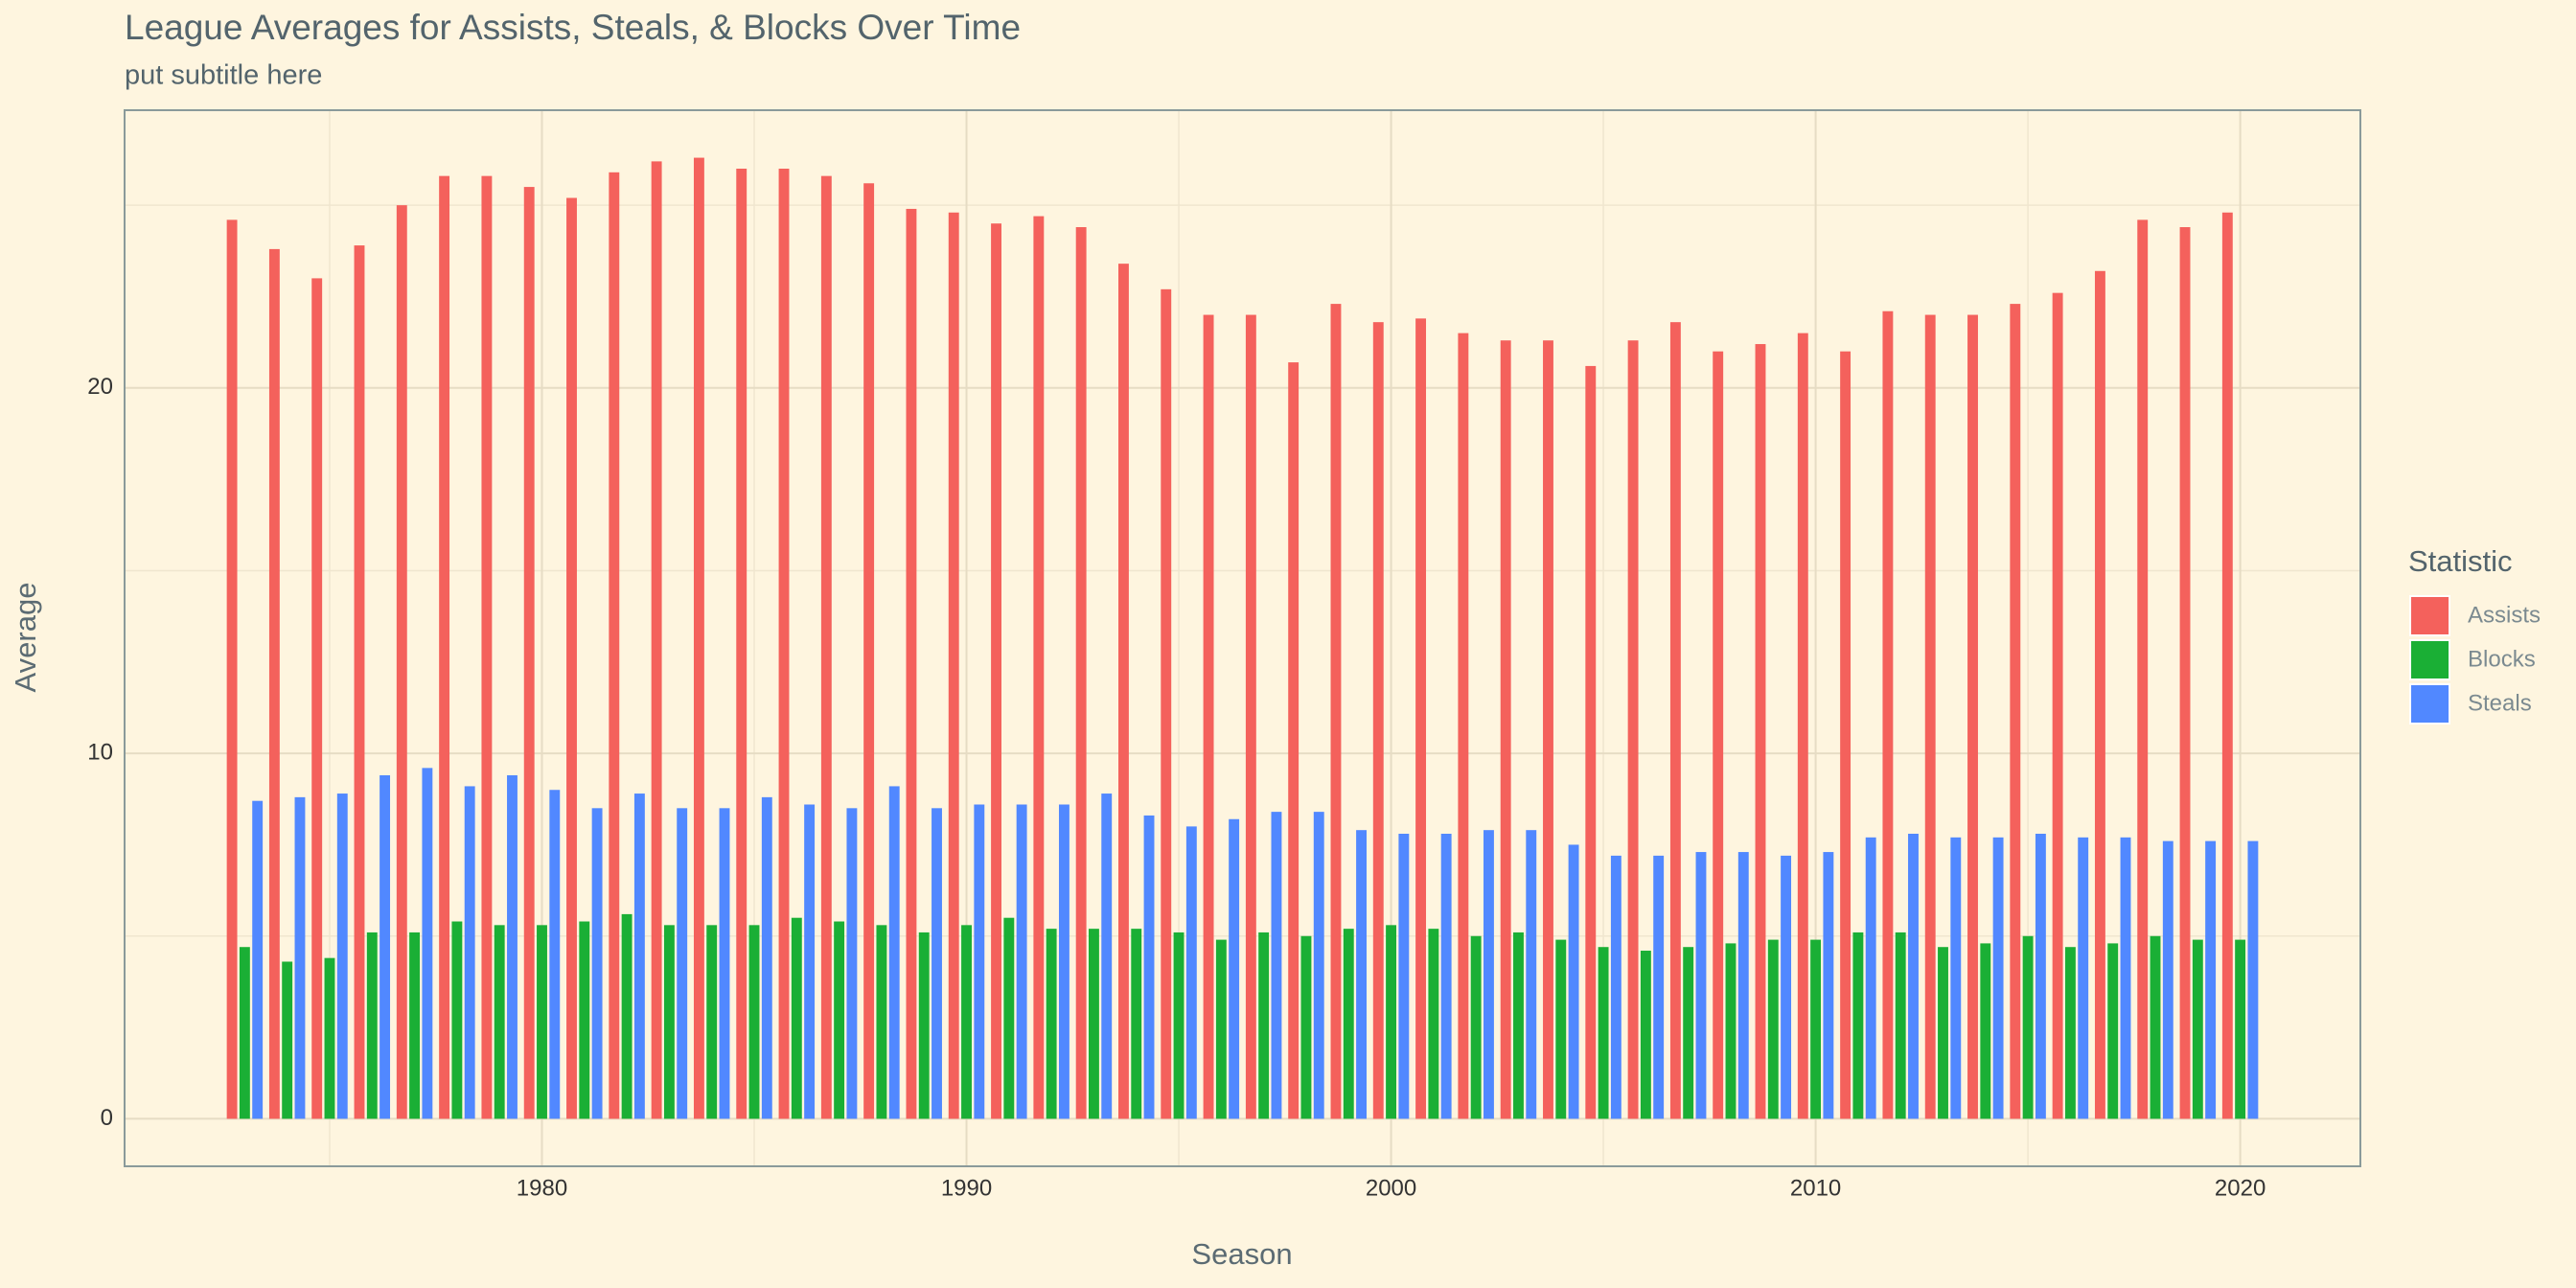  I want to click on x-tick-label: 1990, so click(966, 1188).